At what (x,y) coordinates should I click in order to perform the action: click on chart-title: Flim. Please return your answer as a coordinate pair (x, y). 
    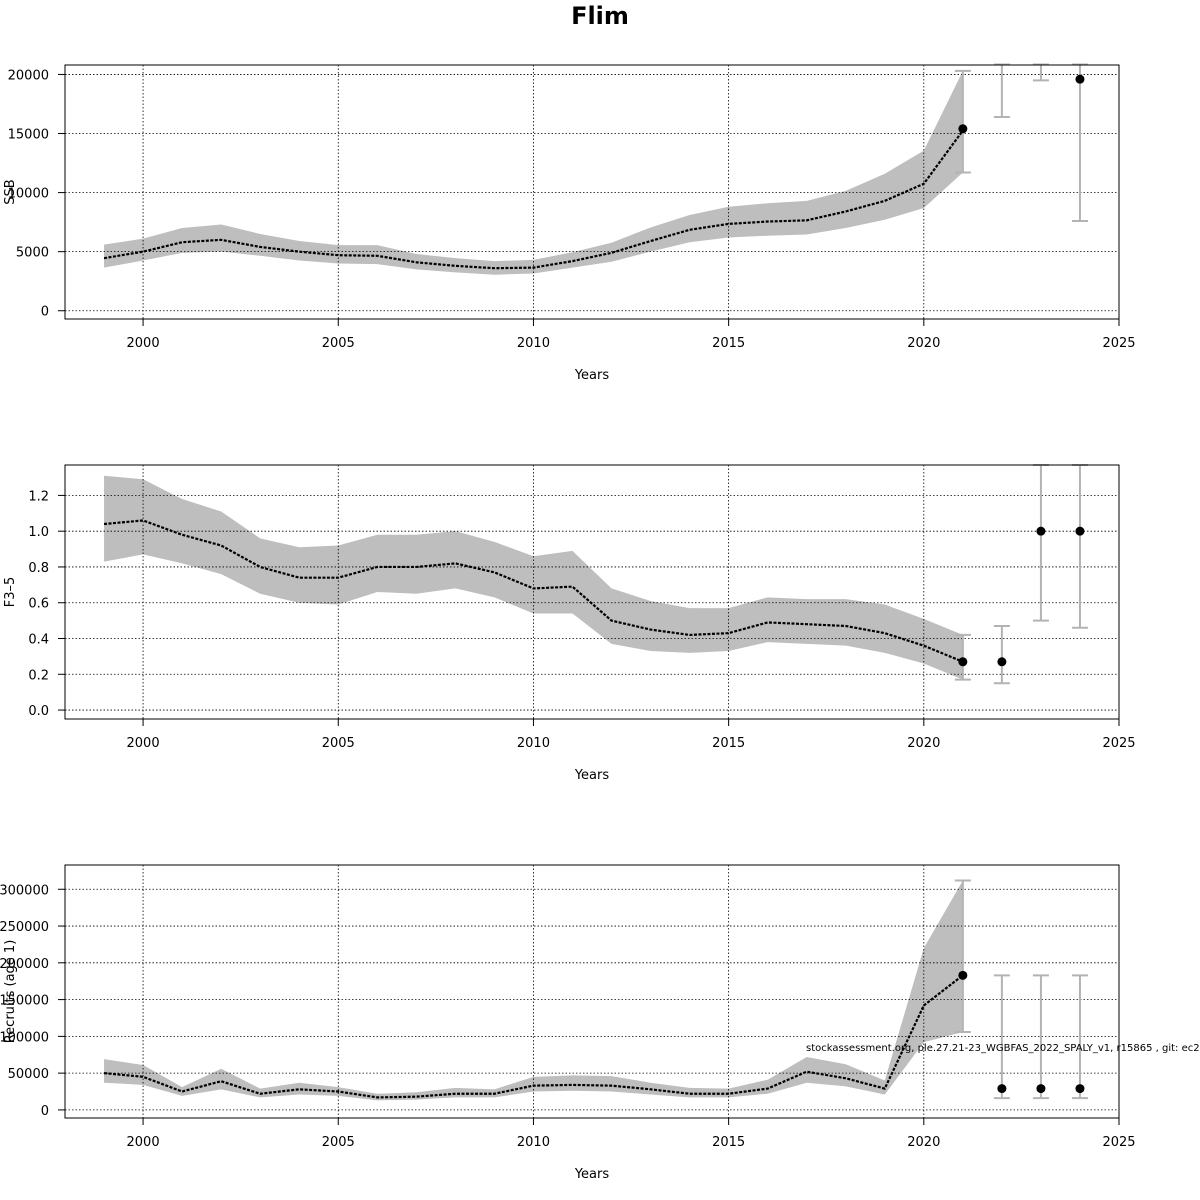
    Looking at the image, I should click on (600, 16).